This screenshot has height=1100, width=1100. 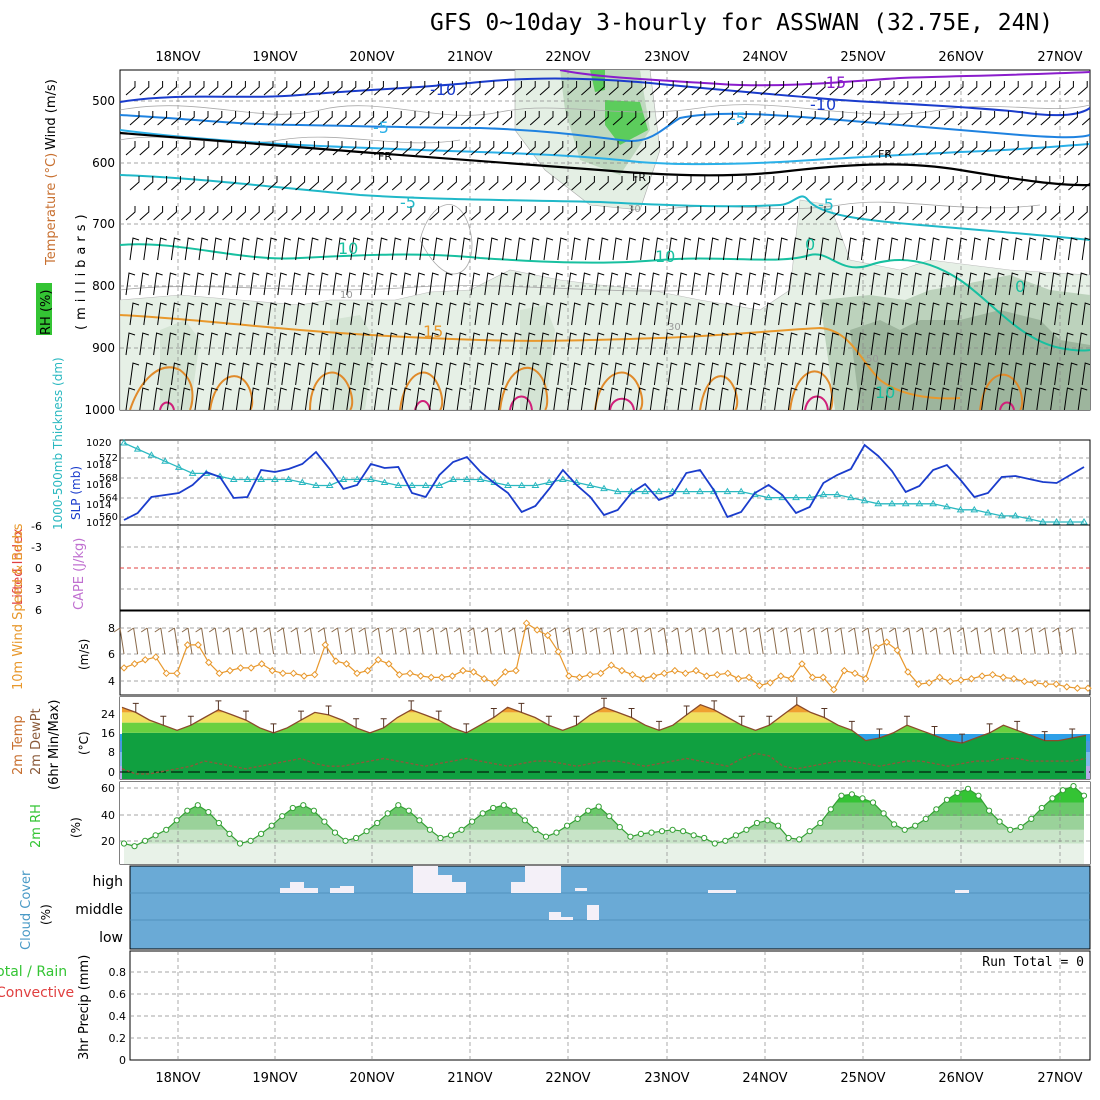 I want to click on contour-label: -5, so click(x=826, y=204).